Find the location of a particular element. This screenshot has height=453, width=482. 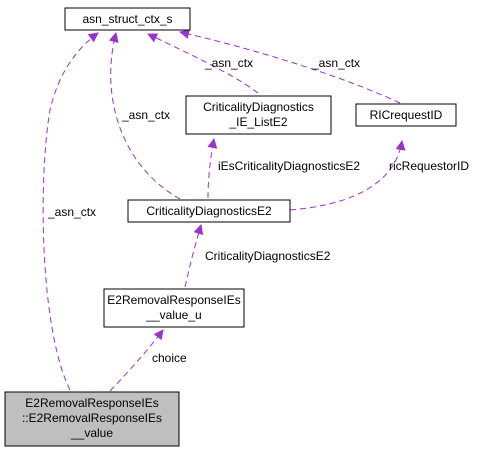

node-criticality-ie-list: CriticalityDiagnostics _IE_ListE2 is located at coordinates (258, 115).